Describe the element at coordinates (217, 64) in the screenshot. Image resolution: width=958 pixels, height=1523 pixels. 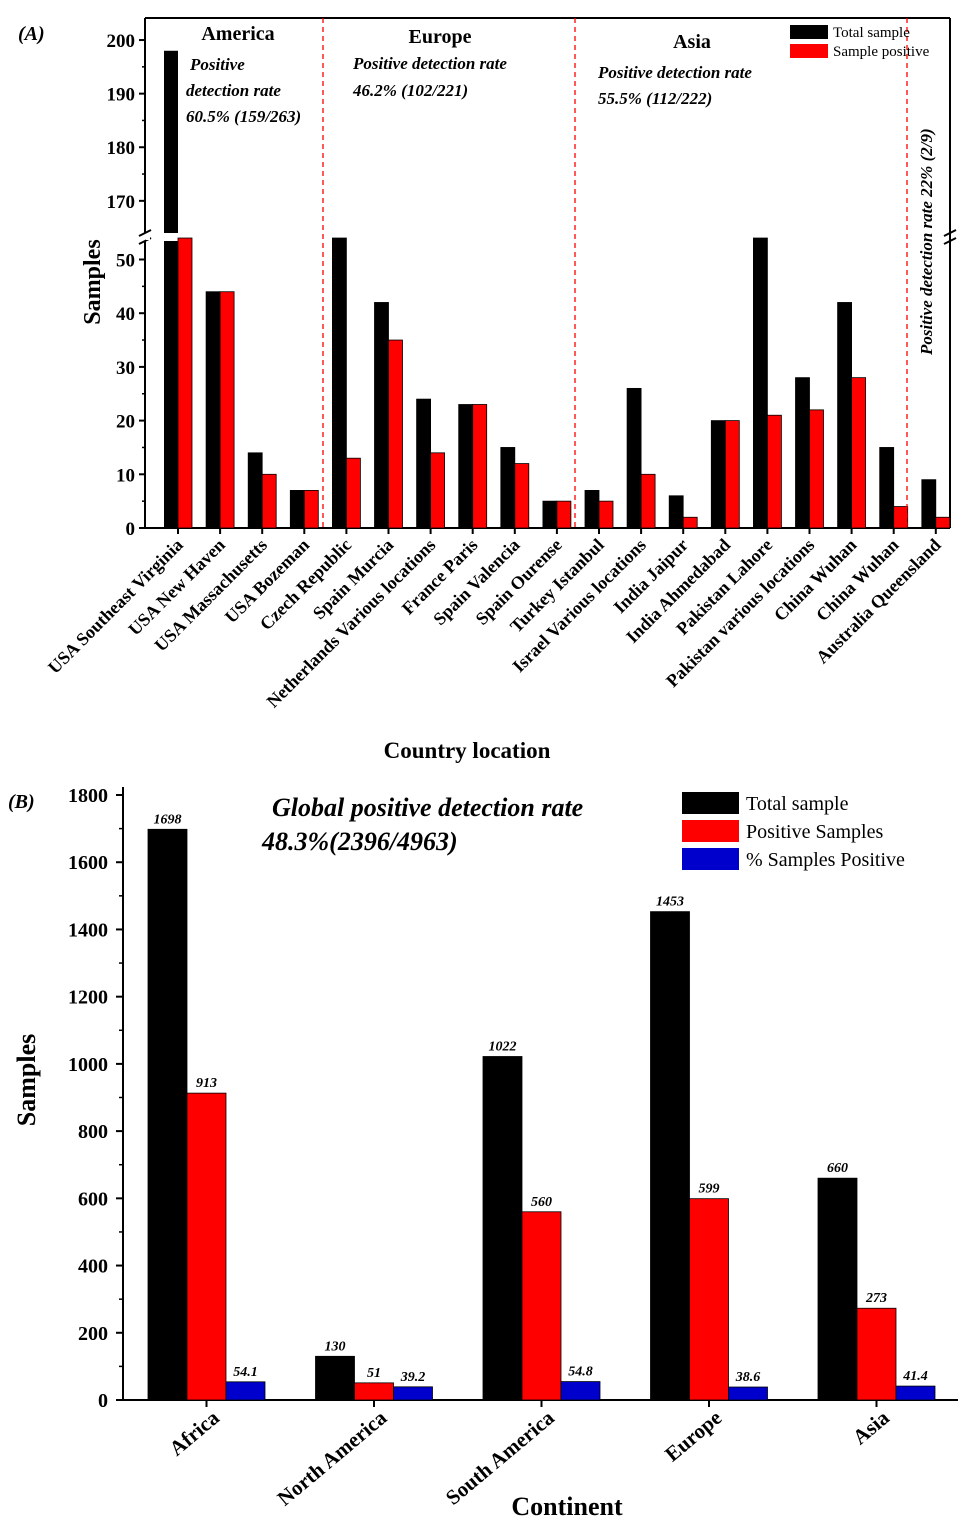
I see `panel-a-region-rate-label: Positive` at that location.